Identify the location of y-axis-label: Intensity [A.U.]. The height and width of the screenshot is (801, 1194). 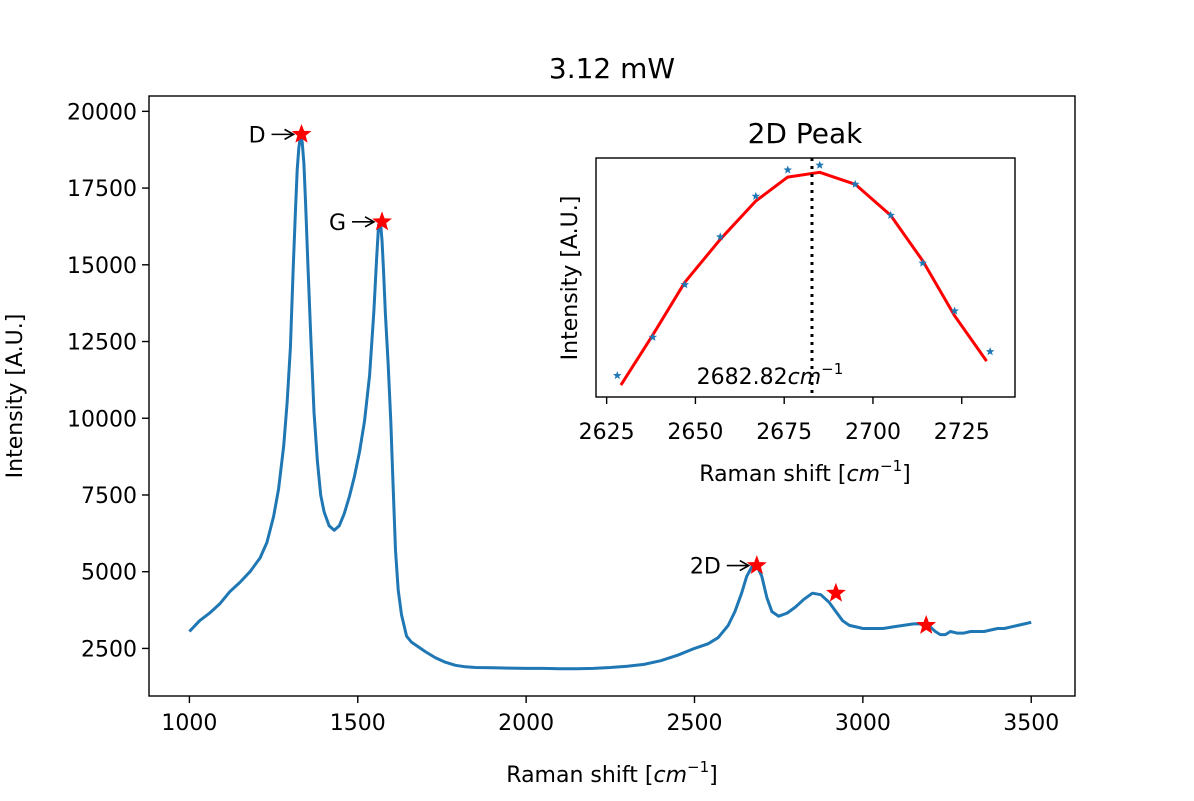
(15, 396).